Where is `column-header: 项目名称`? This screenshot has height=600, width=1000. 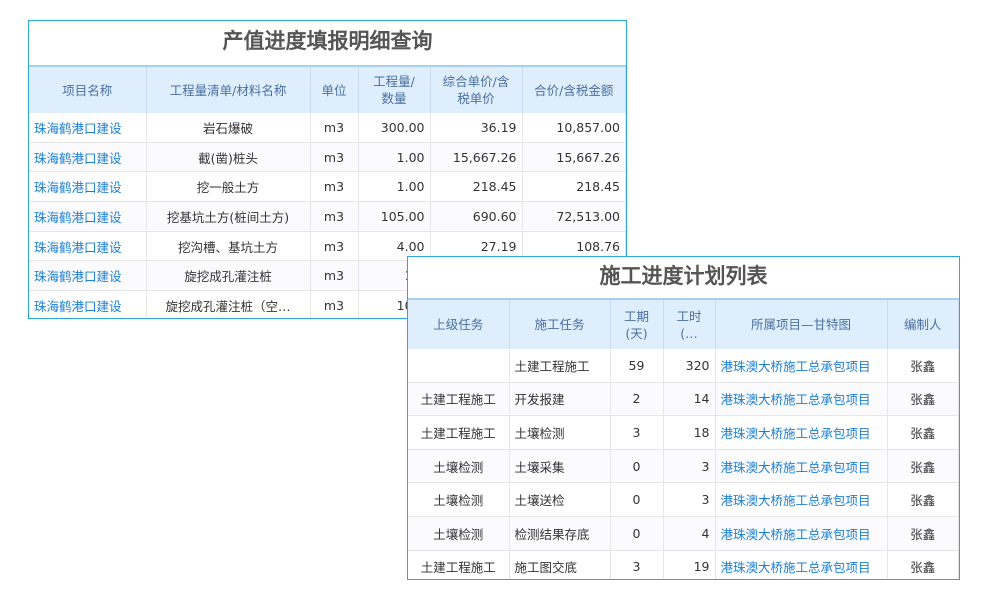
column-header: 项目名称 is located at coordinates (88, 89).